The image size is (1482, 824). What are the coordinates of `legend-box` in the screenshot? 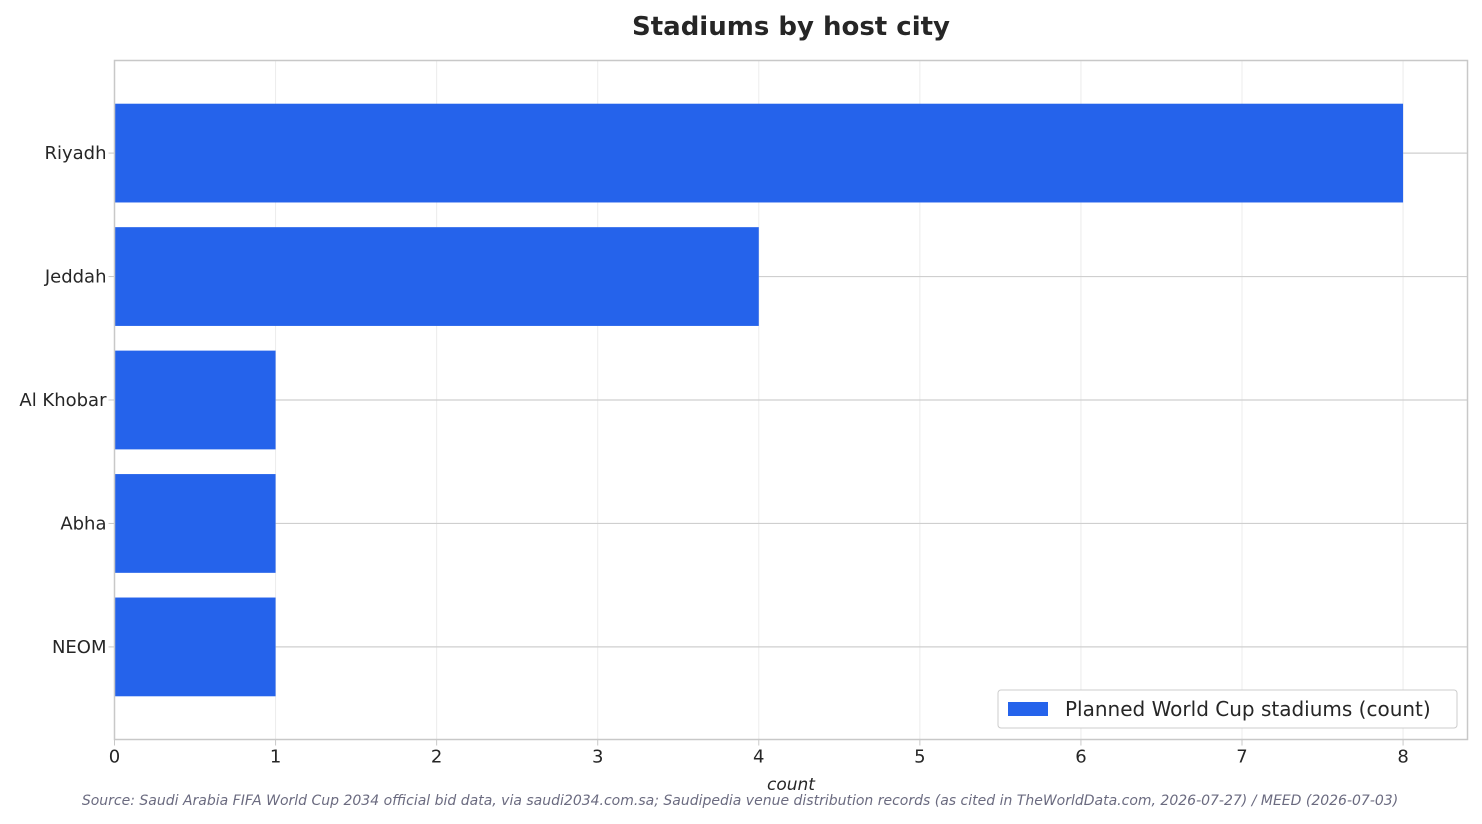 It's located at (1227, 709).